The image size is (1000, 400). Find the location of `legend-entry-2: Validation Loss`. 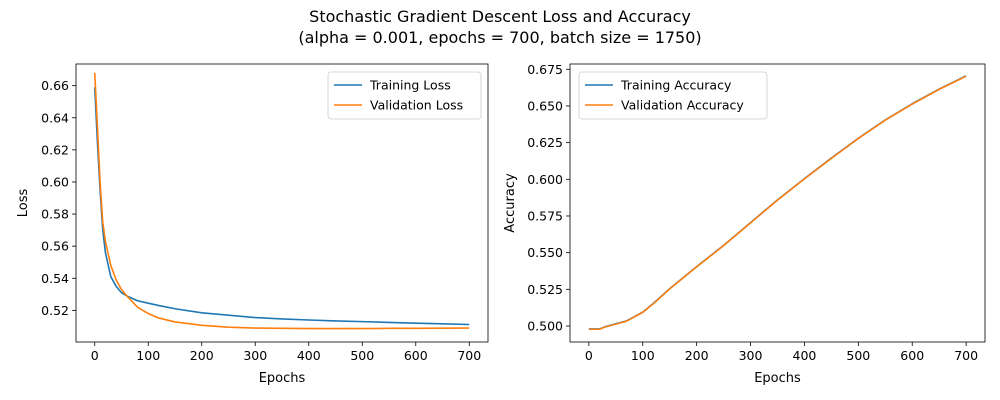

legend-entry-2: Validation Loss is located at coordinates (416, 105).